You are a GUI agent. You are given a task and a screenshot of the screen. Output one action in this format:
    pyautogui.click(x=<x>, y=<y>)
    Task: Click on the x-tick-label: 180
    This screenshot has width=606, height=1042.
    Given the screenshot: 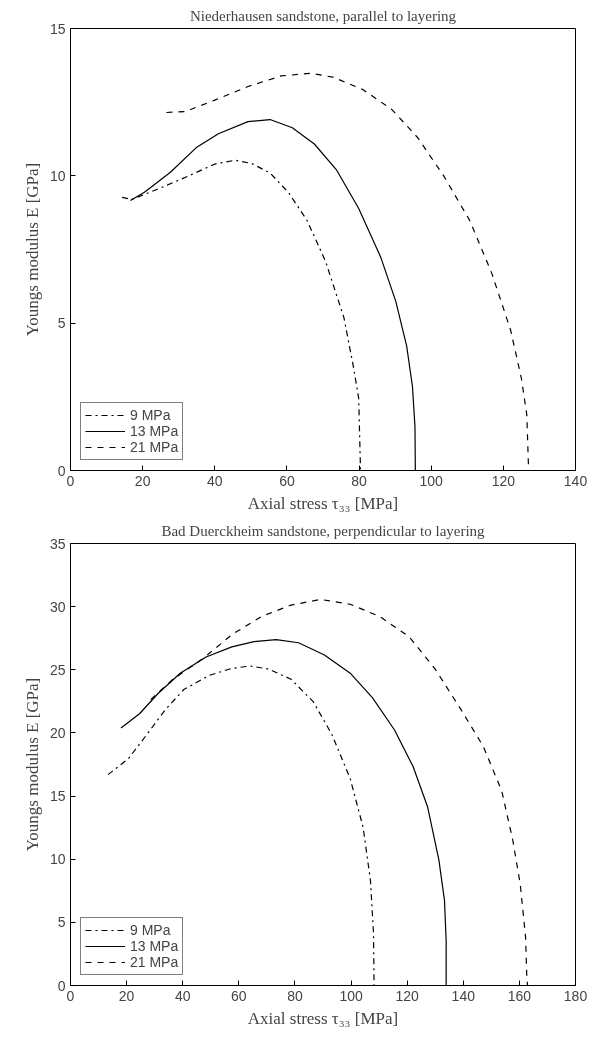 What is the action you would take?
    pyautogui.click(x=575, y=995)
    